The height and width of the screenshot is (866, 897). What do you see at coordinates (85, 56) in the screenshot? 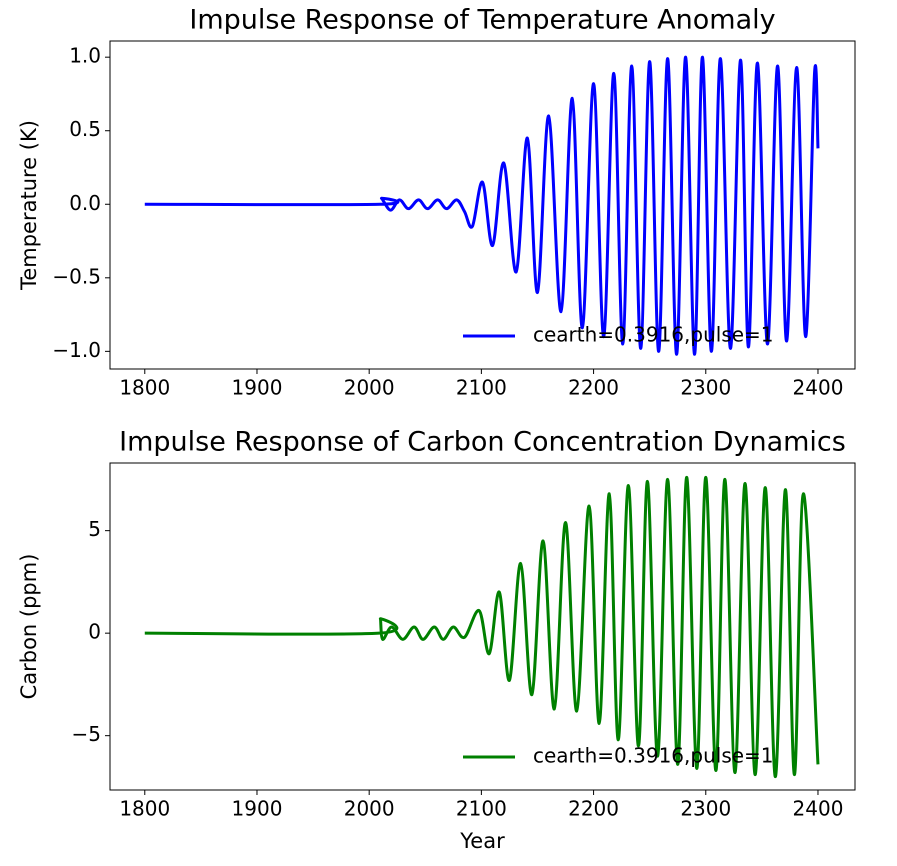
I see `y-tick-label: 1.0` at bounding box center [85, 56].